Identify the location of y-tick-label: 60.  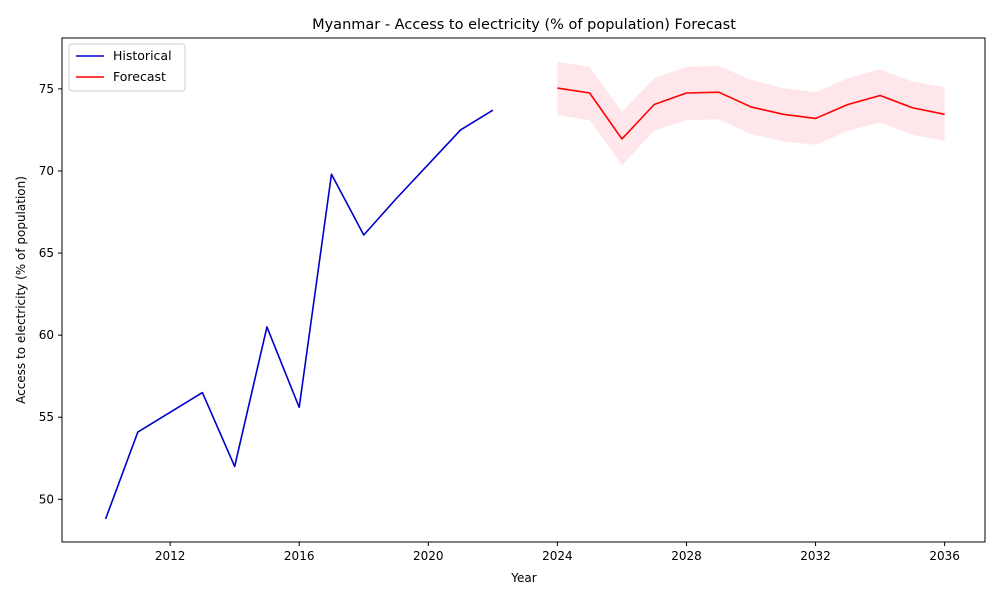
(46, 335).